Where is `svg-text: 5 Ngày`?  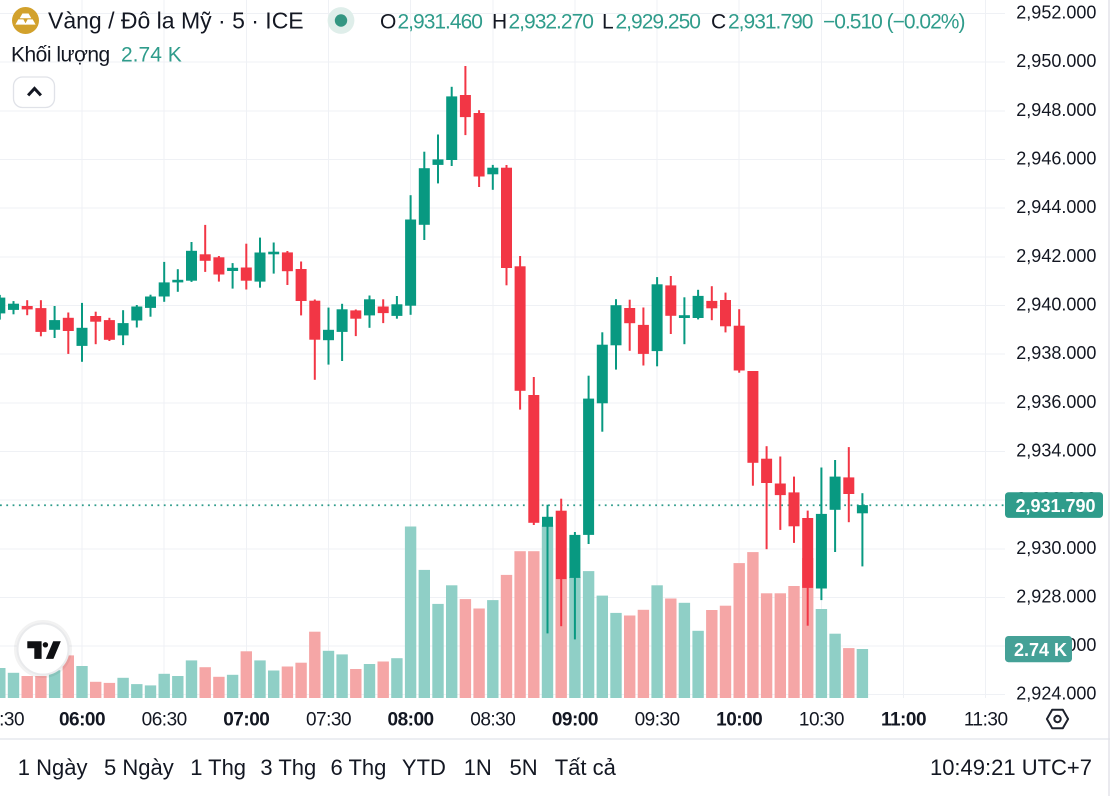 svg-text: 5 Ngày is located at coordinates (139, 767).